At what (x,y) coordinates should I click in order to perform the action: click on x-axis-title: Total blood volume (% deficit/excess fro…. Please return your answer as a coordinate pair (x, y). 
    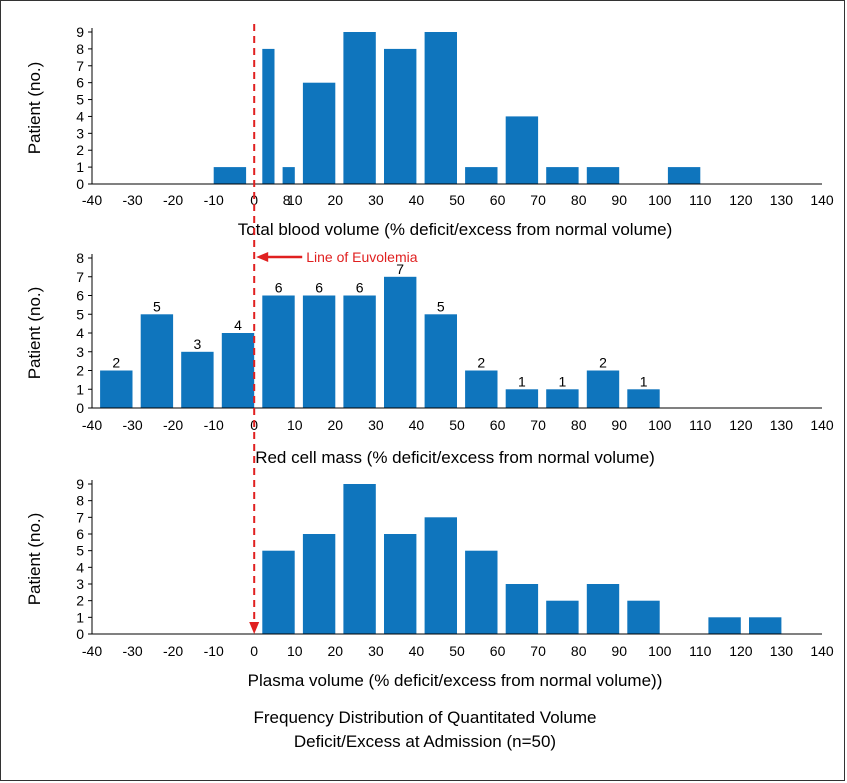
    Looking at the image, I should click on (455, 229).